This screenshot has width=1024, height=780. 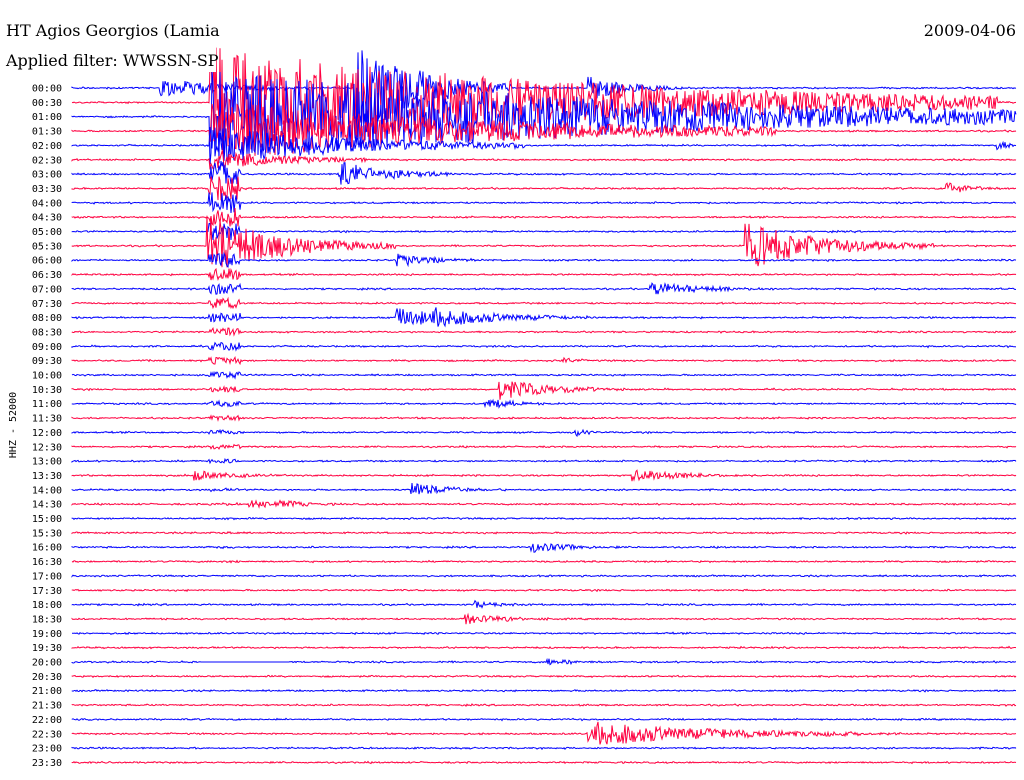 I want to click on row-time-label: 01:00, so click(x=47, y=117).